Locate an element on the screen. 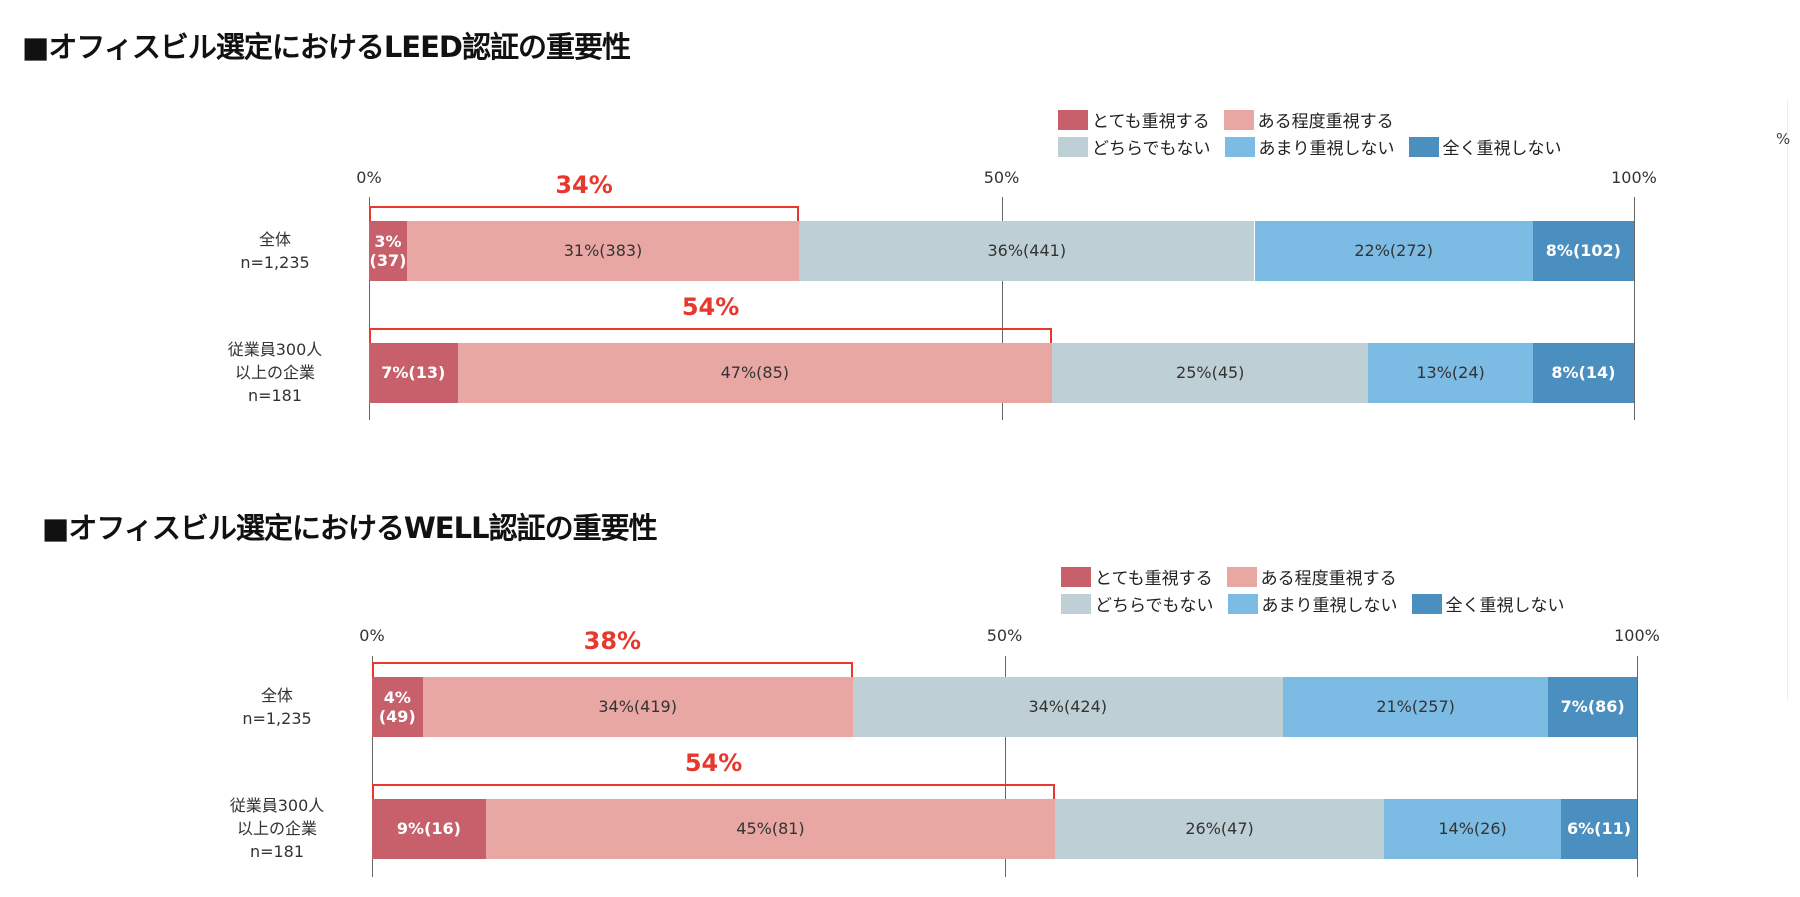 The width and height of the screenshot is (1800, 897). bar-segment: 34% (424) is located at coordinates (1067, 707).